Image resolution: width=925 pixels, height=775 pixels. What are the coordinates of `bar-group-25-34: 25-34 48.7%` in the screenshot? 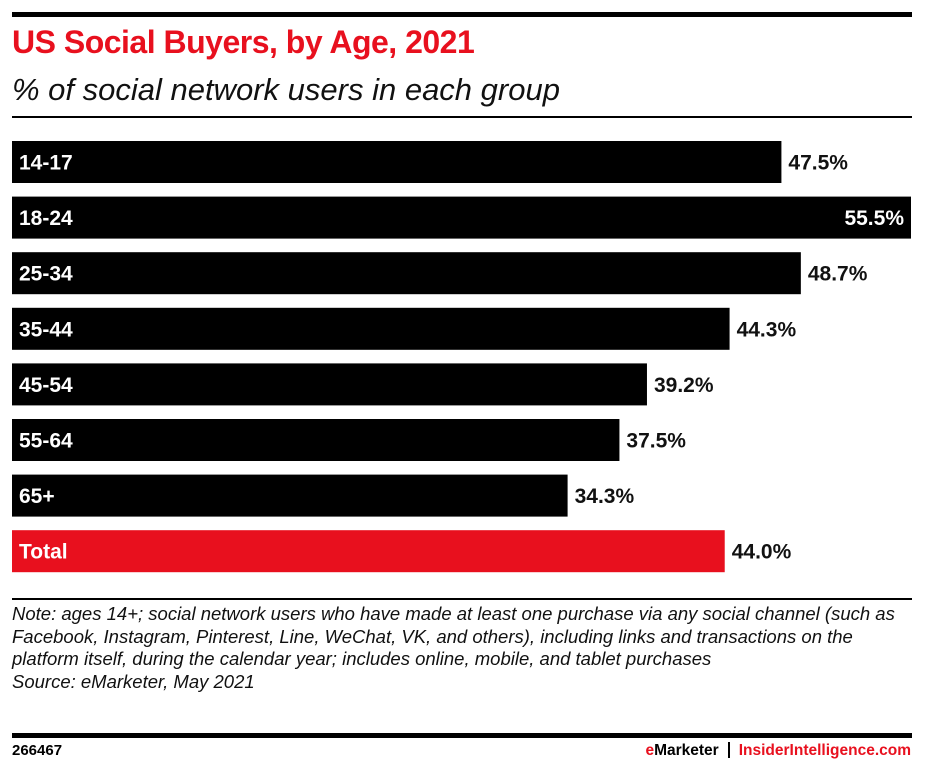 It's located at (440, 273).